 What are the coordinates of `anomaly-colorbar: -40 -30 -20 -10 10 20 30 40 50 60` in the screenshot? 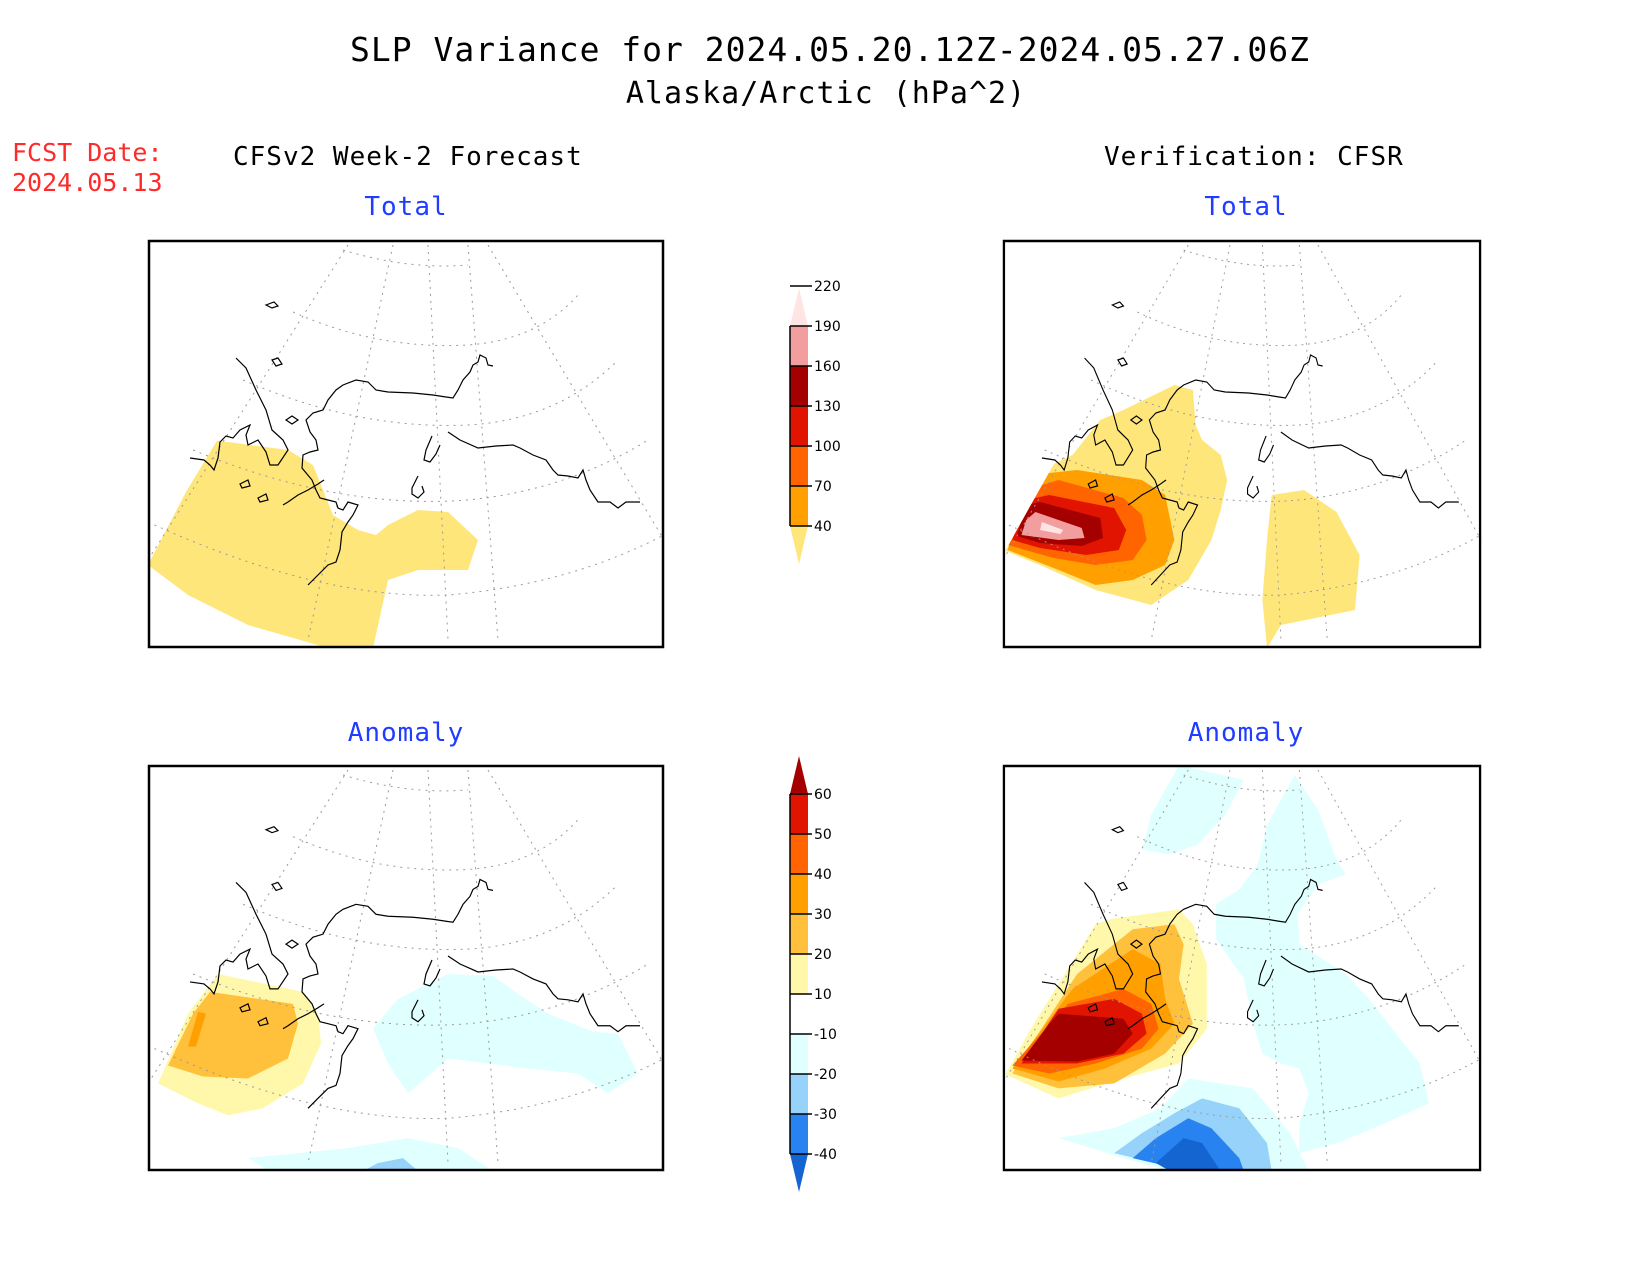 It's located at (813, 974).